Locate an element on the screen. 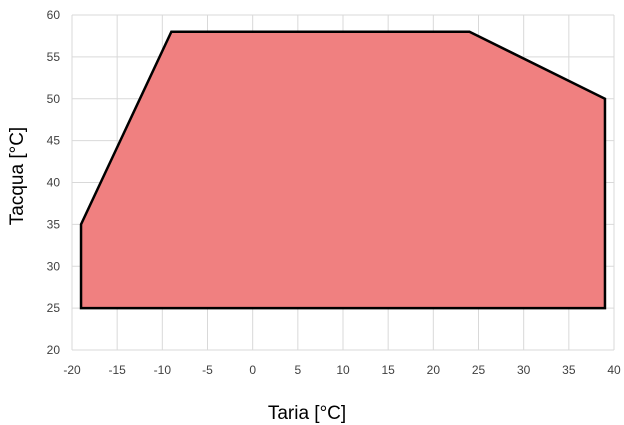 The width and height of the screenshot is (624, 425). x-tick-label: 5 is located at coordinates (297, 370).